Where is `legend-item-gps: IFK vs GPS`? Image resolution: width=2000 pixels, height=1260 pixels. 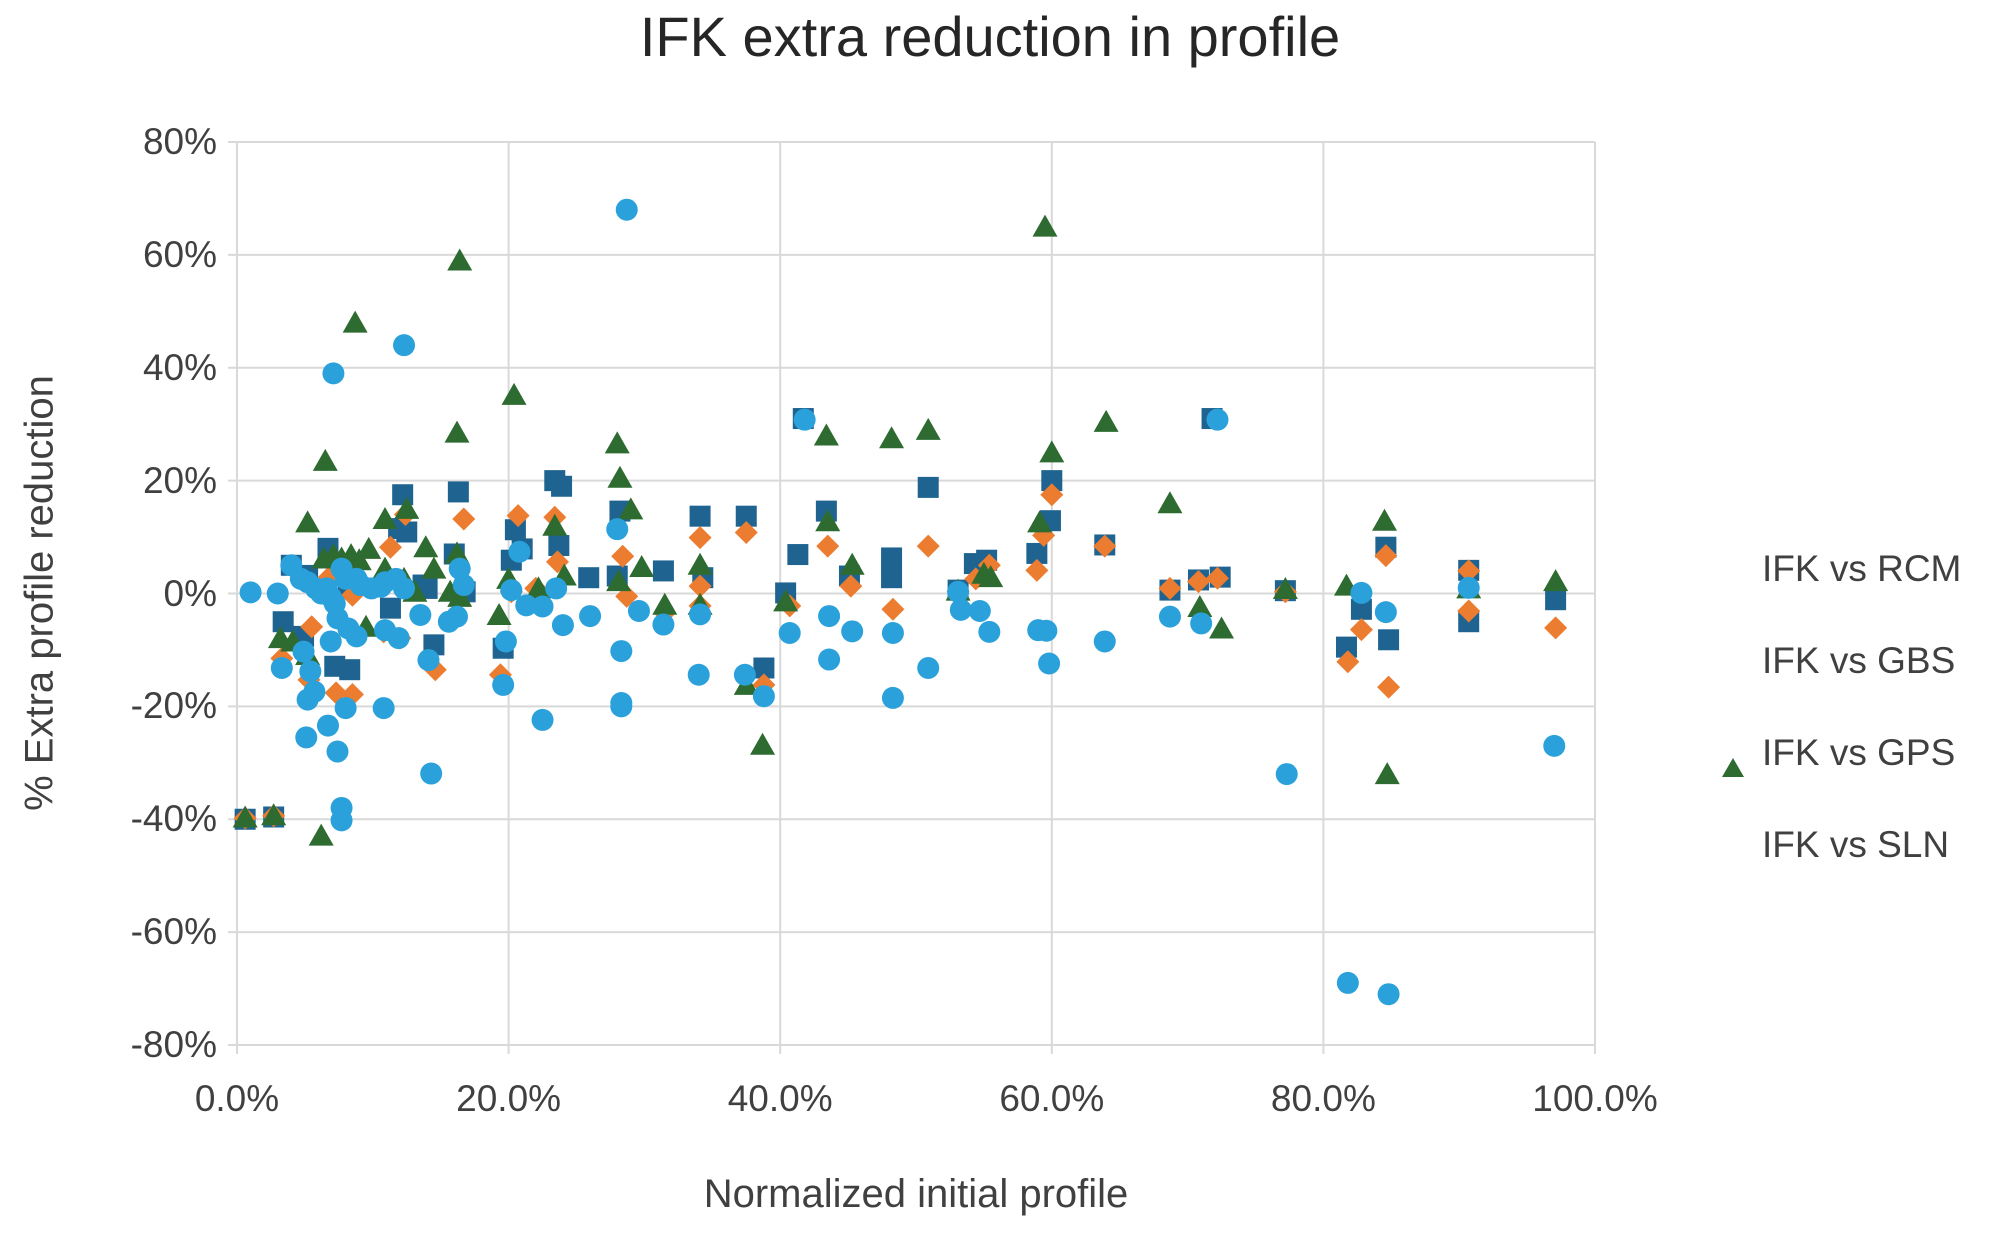 legend-item-gps: IFK vs GPS is located at coordinates (1841, 754).